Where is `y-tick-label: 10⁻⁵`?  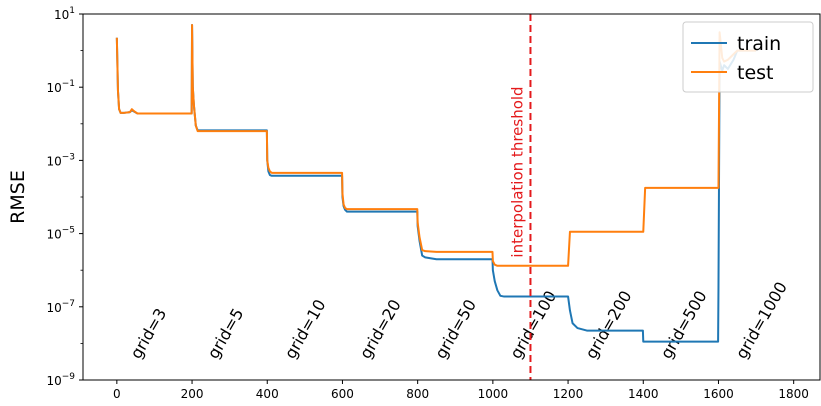 y-tick-label: 10⁻⁵ is located at coordinates (60, 234).